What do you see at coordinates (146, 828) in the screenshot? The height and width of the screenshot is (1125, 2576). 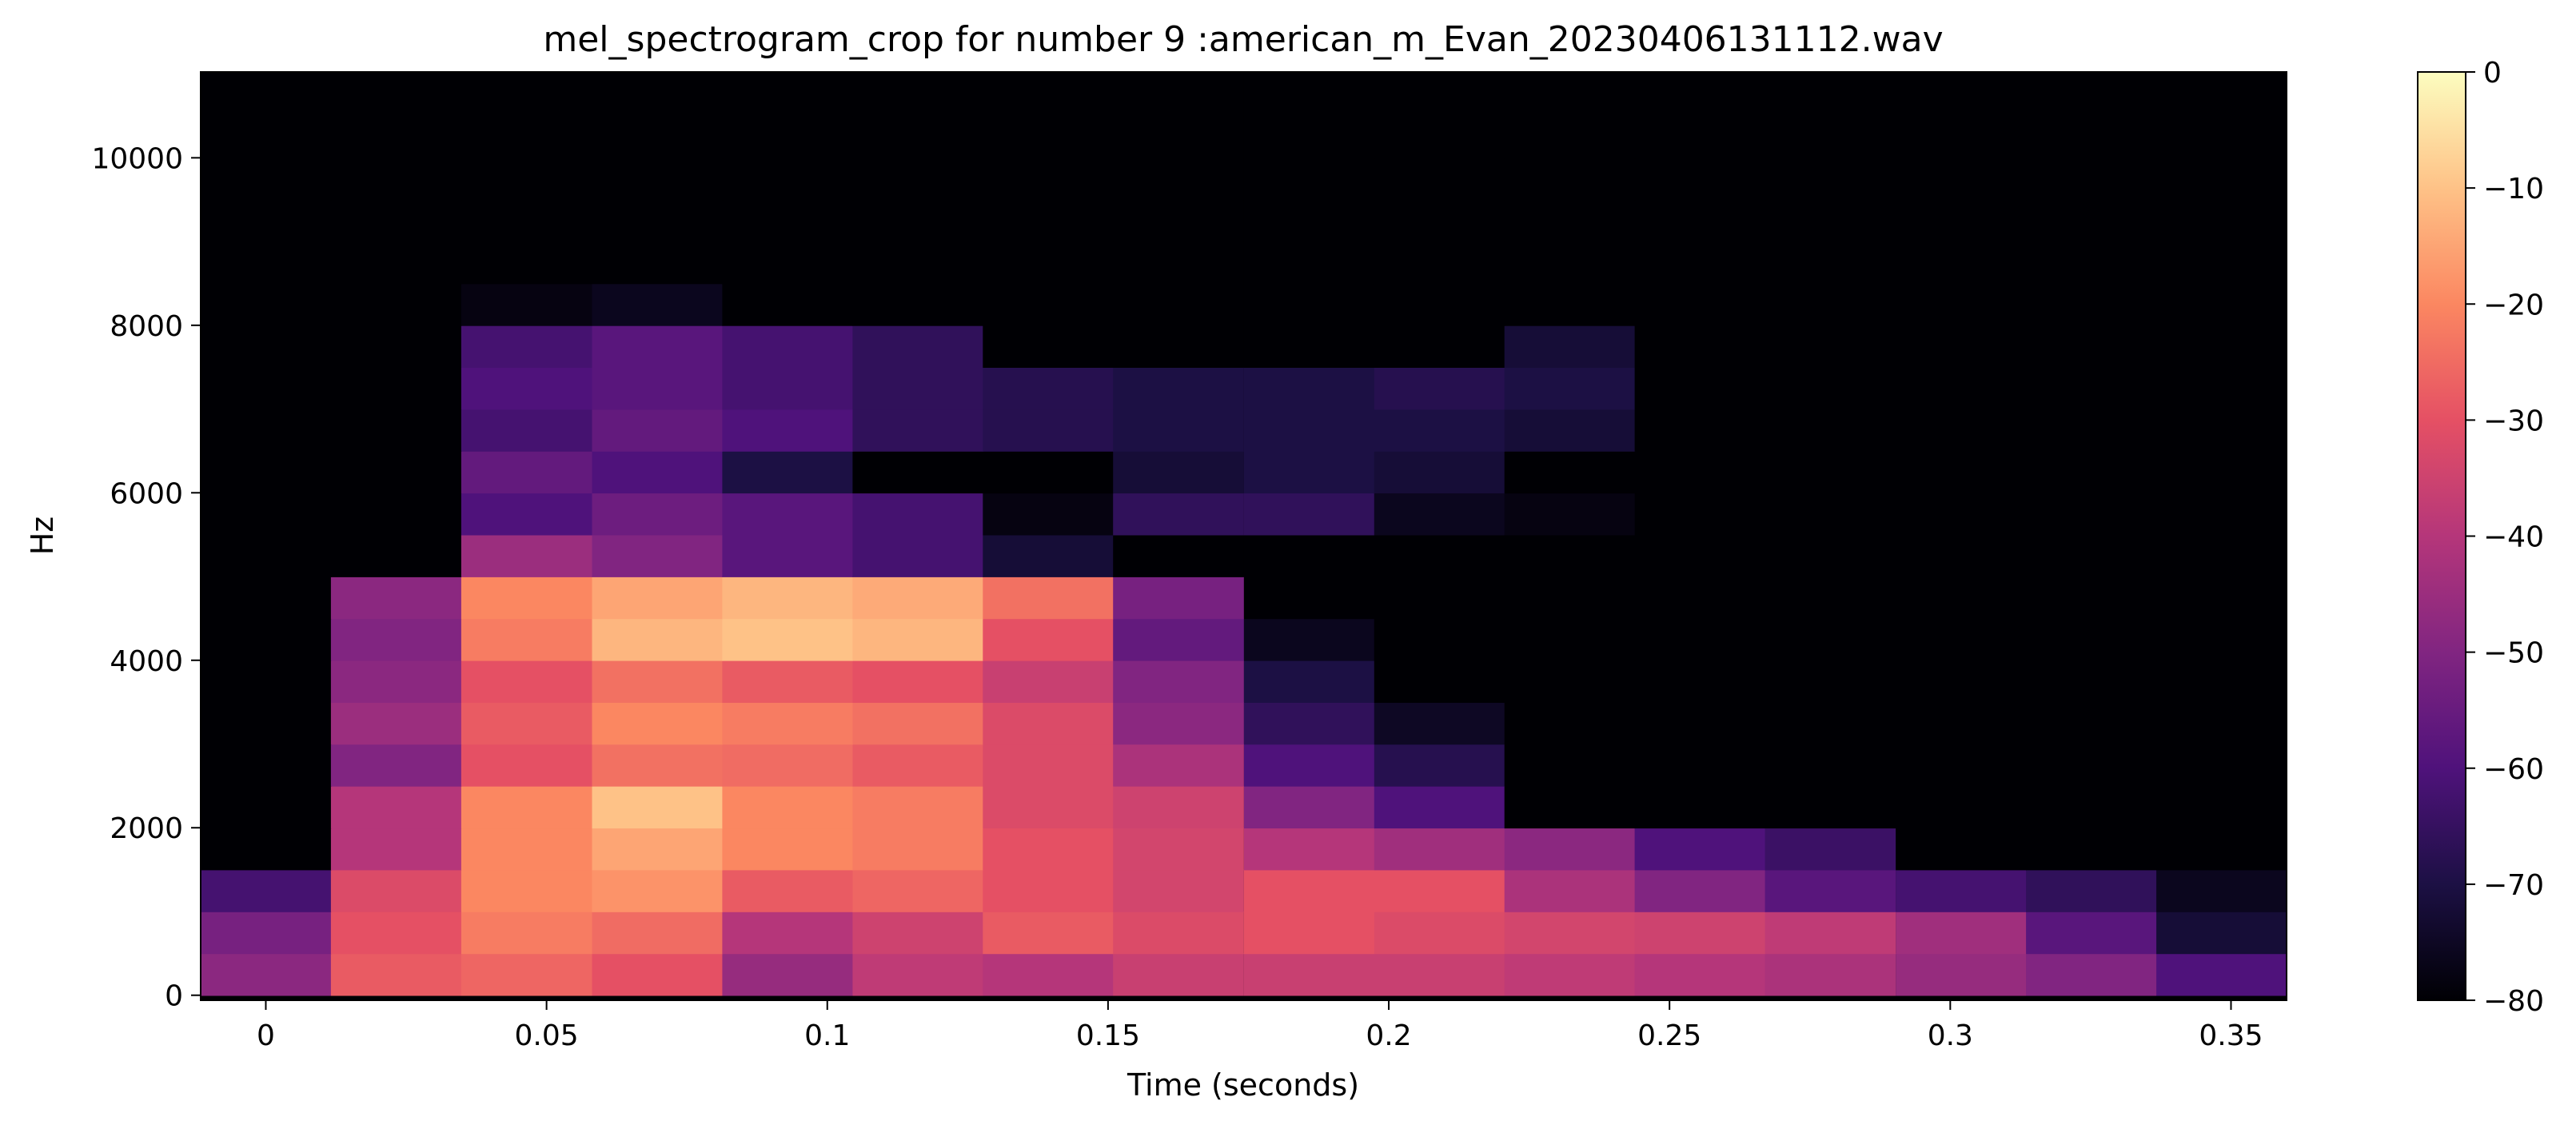 I see `y-tick-label: 2000` at bounding box center [146, 828].